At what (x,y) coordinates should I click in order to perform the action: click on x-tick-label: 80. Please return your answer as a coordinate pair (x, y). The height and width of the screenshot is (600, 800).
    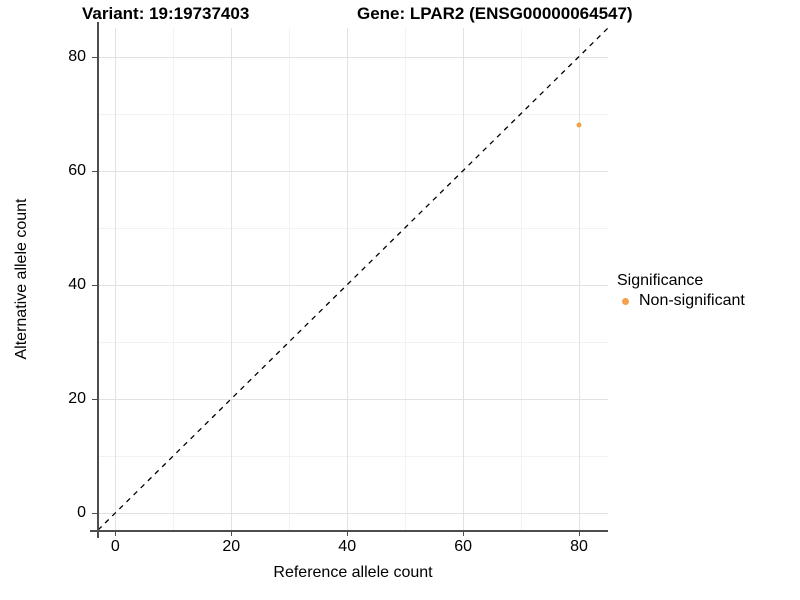
    Looking at the image, I should click on (579, 546).